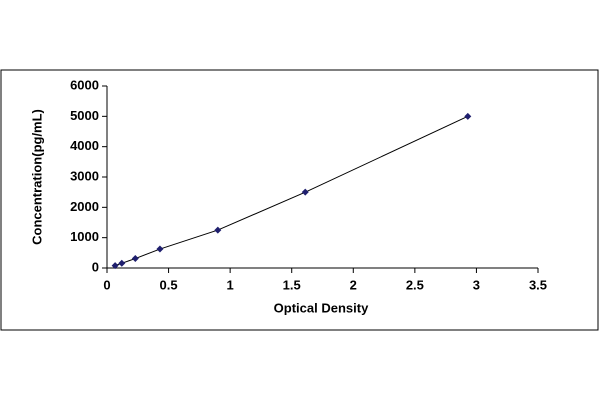  What do you see at coordinates (169, 284) in the screenshot?
I see `x-tick-label: 0.5` at bounding box center [169, 284].